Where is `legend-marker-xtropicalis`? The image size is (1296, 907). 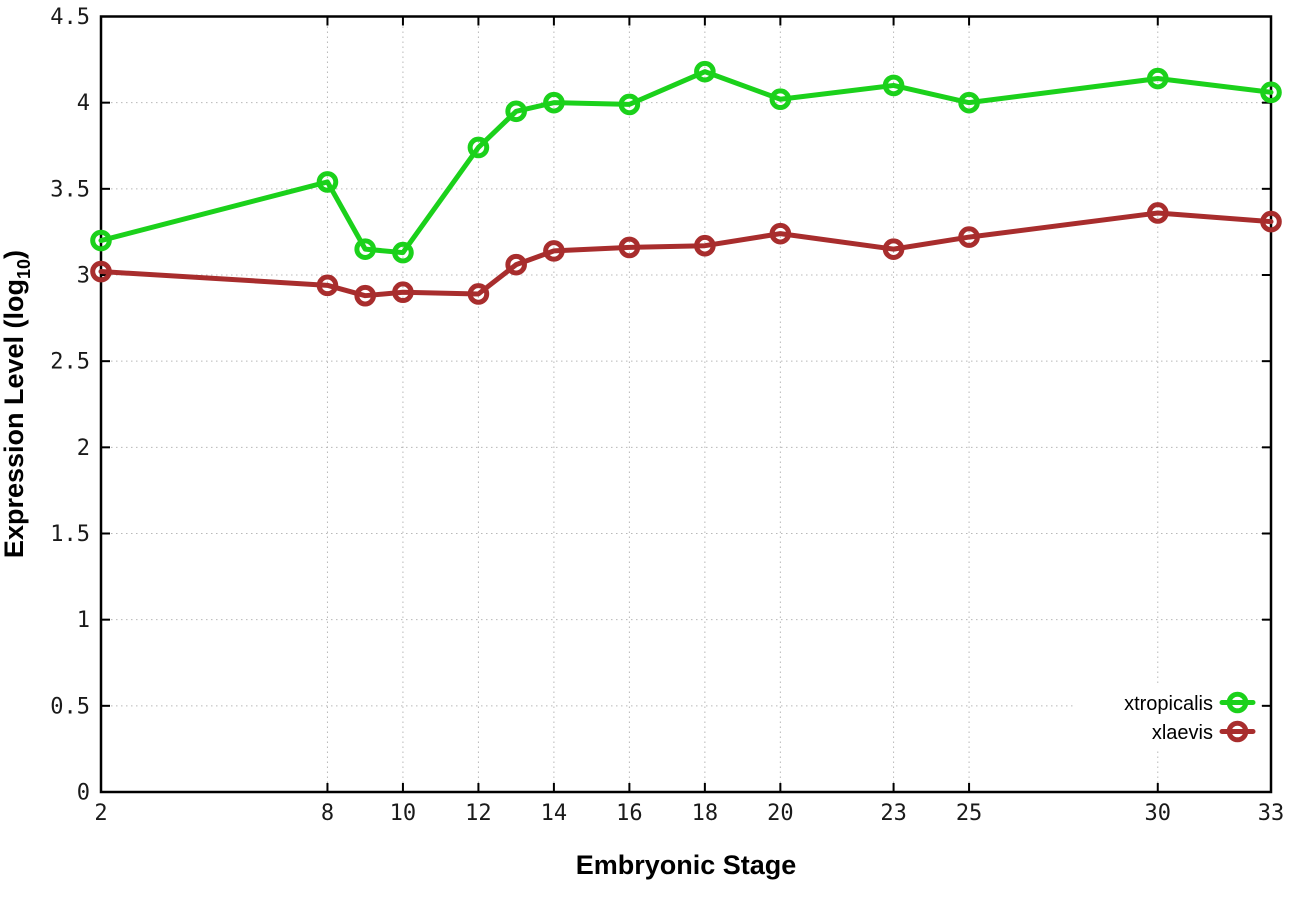 legend-marker-xtropicalis is located at coordinates (1237, 702).